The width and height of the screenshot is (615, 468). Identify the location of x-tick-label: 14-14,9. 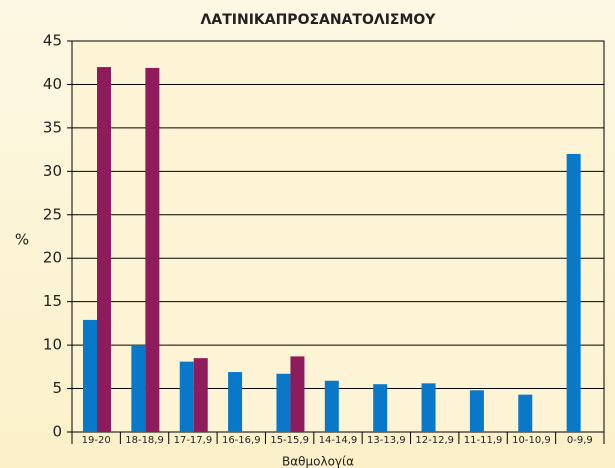
(338, 440).